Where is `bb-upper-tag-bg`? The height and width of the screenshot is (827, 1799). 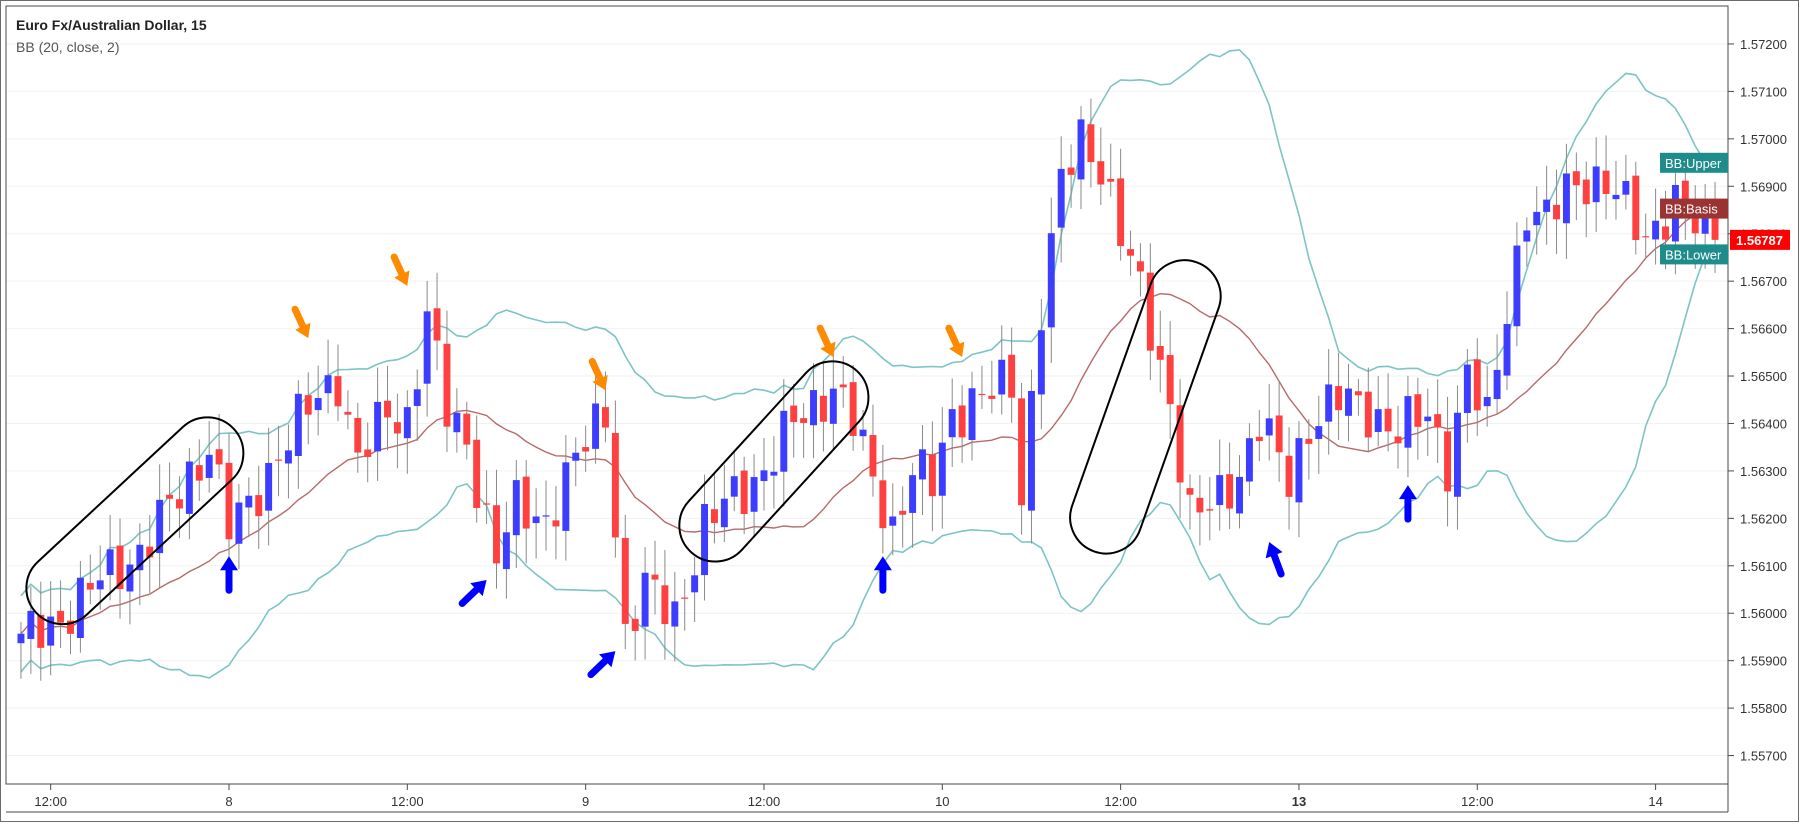
bb-upper-tag-bg is located at coordinates (1694, 162).